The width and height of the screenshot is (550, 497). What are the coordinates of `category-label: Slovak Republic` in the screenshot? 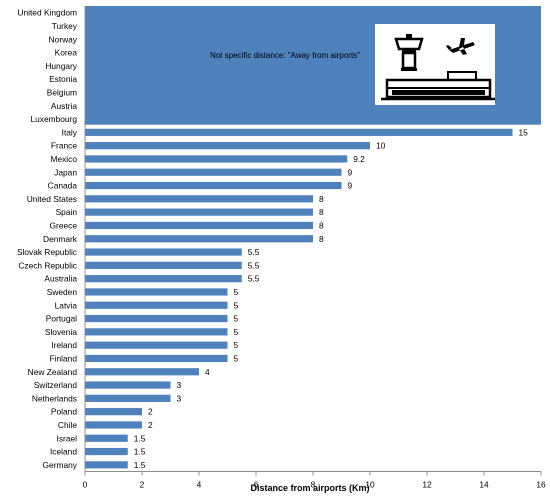 It's located at (47, 252).